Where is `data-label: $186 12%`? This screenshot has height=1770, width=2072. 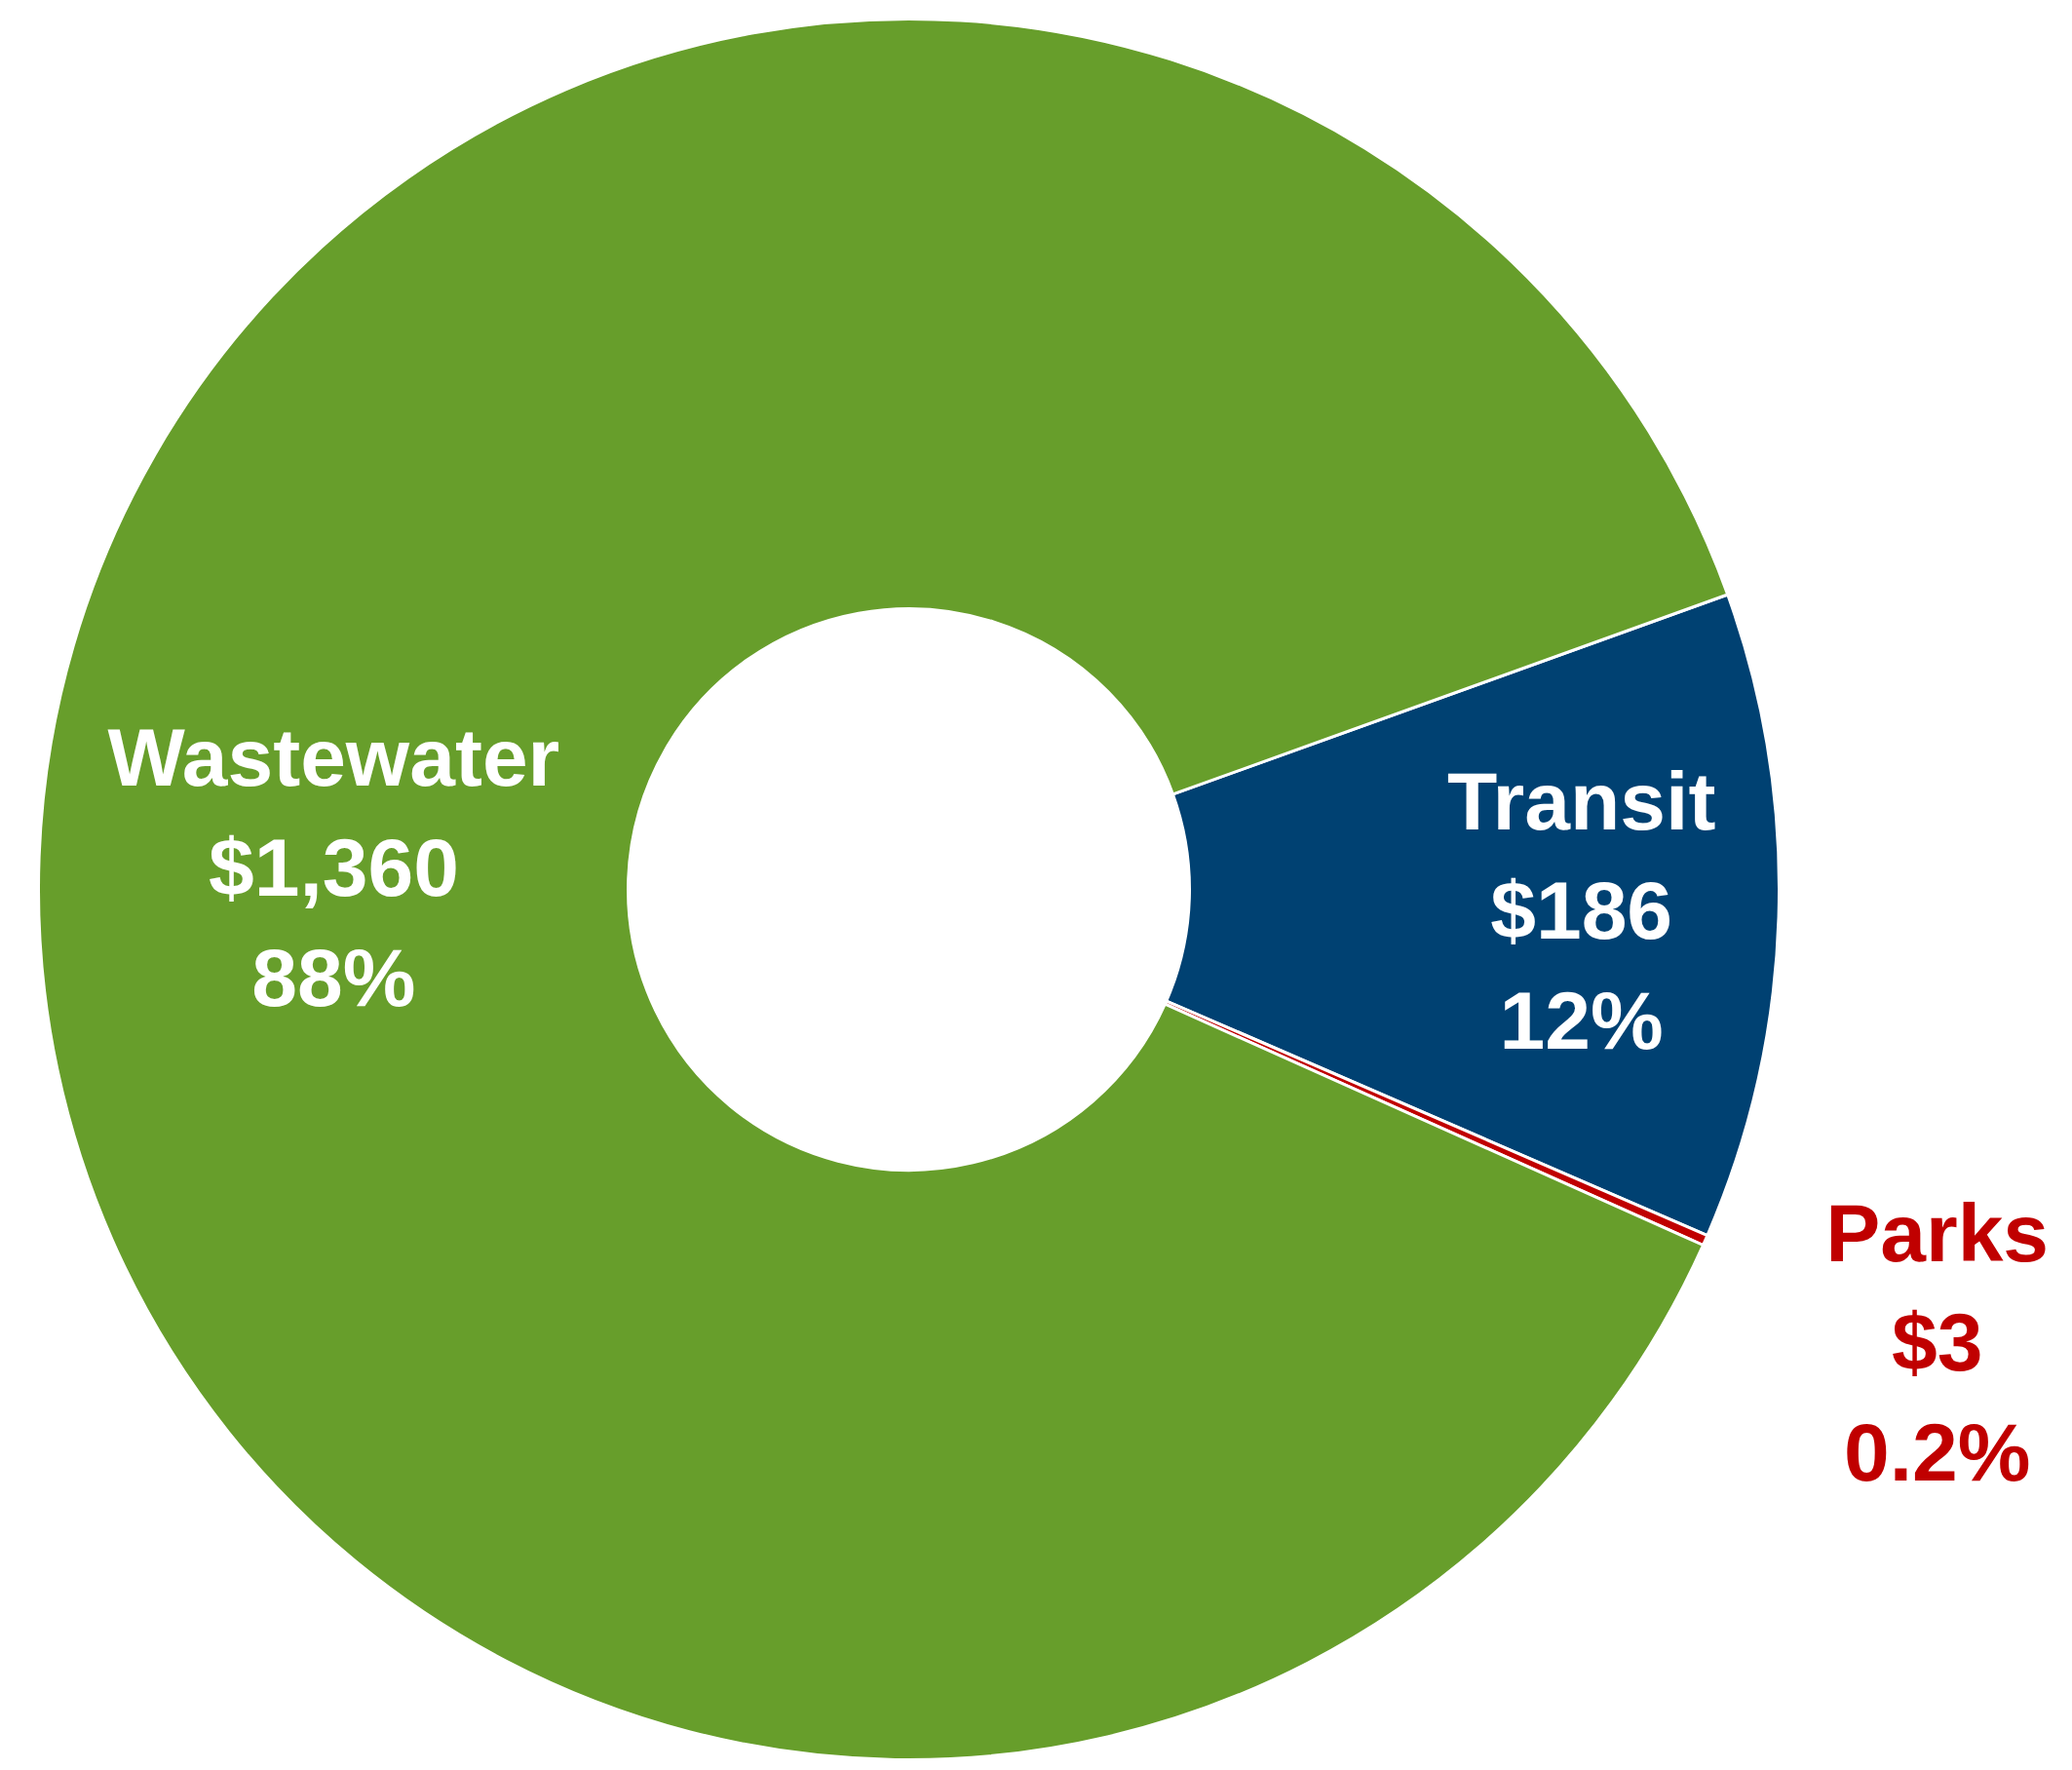
data-label: $186 12% is located at coordinates (1581, 966).